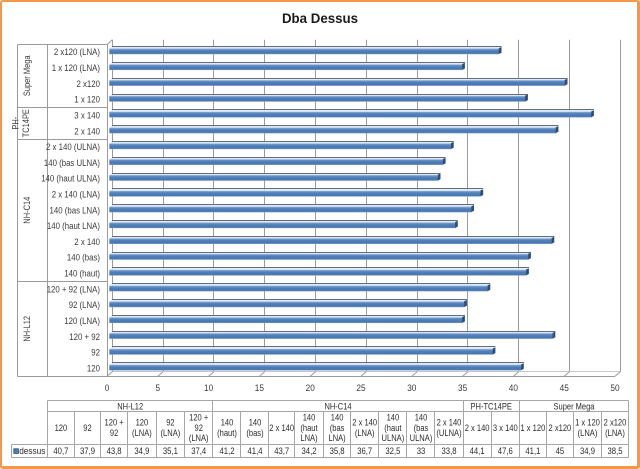 The height and width of the screenshot is (469, 640). What do you see at coordinates (255, 451) in the screenshot?
I see `svg-text: 41,4` at bounding box center [255, 451].